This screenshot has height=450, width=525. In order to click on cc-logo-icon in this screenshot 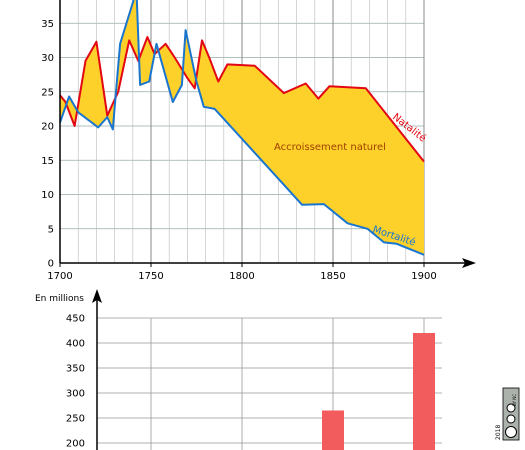, I will do `click(511, 432)`.